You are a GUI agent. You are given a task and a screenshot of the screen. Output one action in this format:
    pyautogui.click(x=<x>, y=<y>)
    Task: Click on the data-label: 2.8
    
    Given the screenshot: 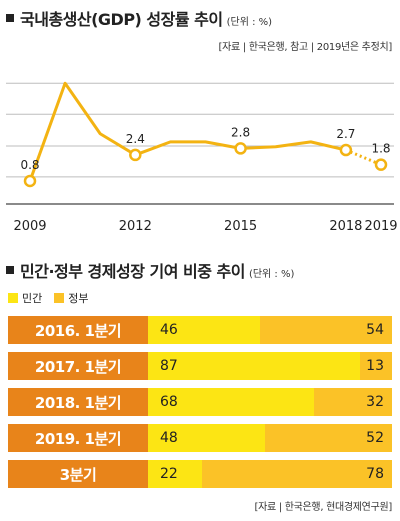 What is the action you would take?
    pyautogui.click(x=240, y=132)
    